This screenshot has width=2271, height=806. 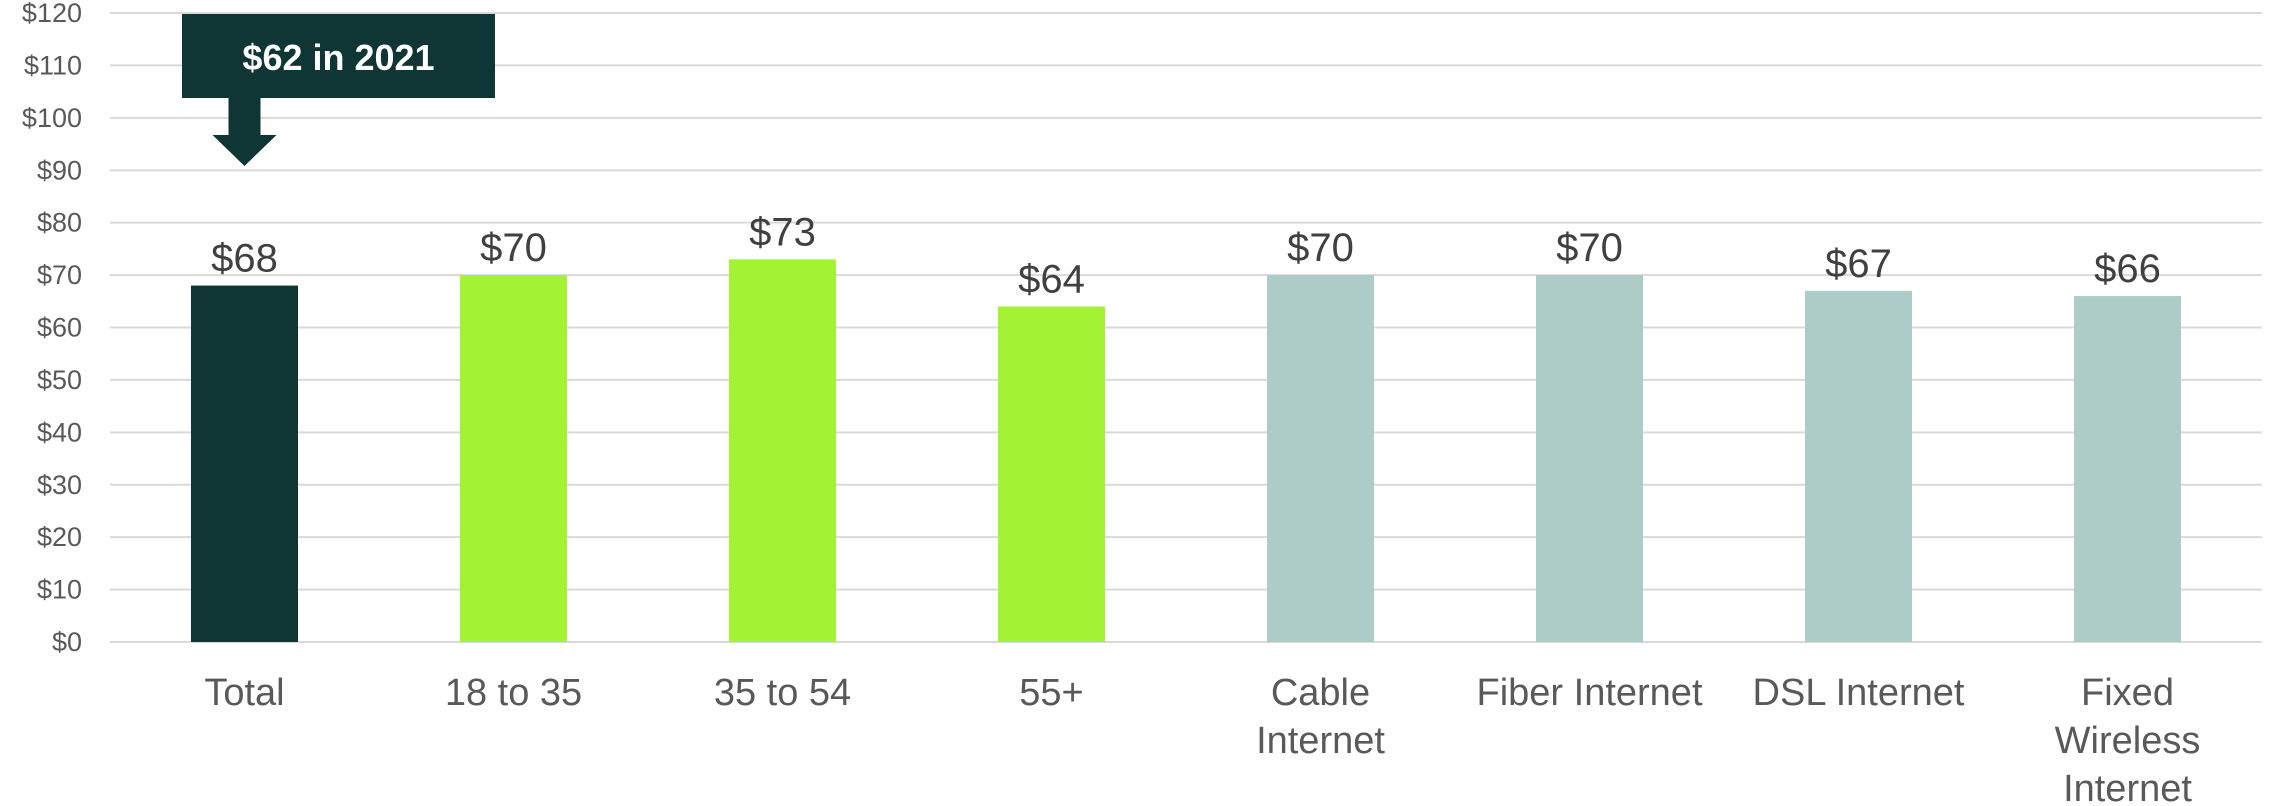 I want to click on category-label-line: 35 to 54, so click(x=782, y=693).